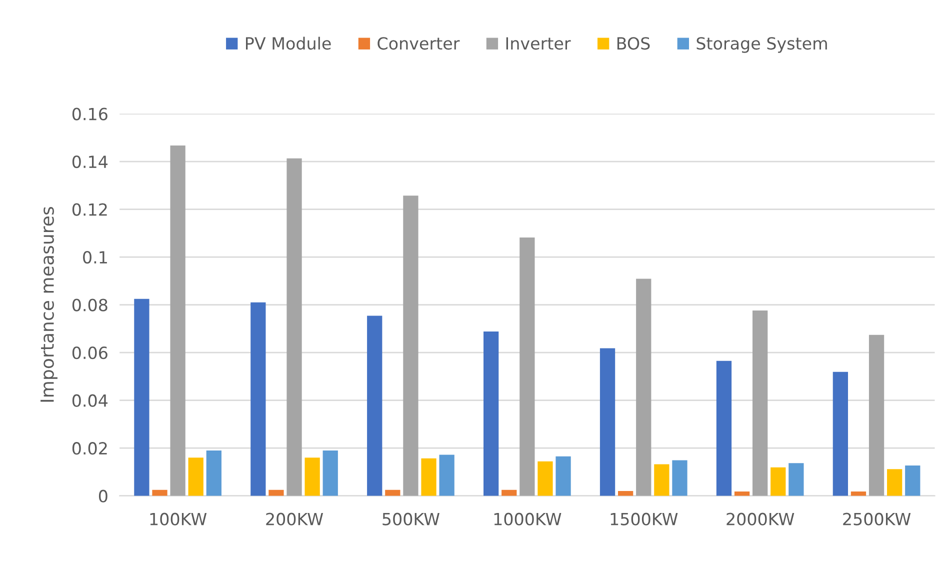  I want to click on legend-label: Storage System, so click(761, 45).